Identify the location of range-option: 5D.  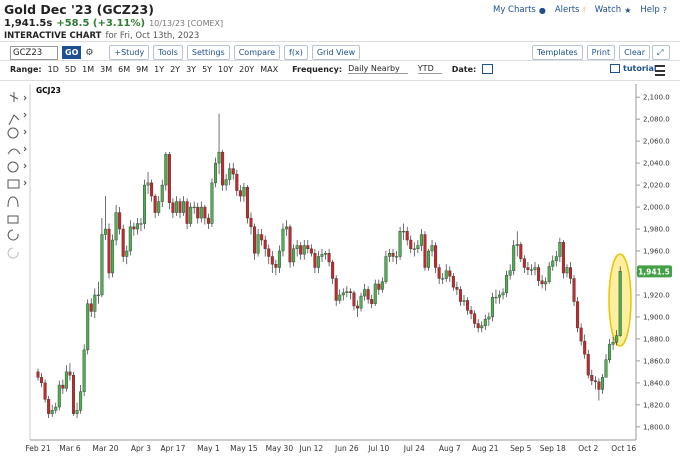
(70, 69).